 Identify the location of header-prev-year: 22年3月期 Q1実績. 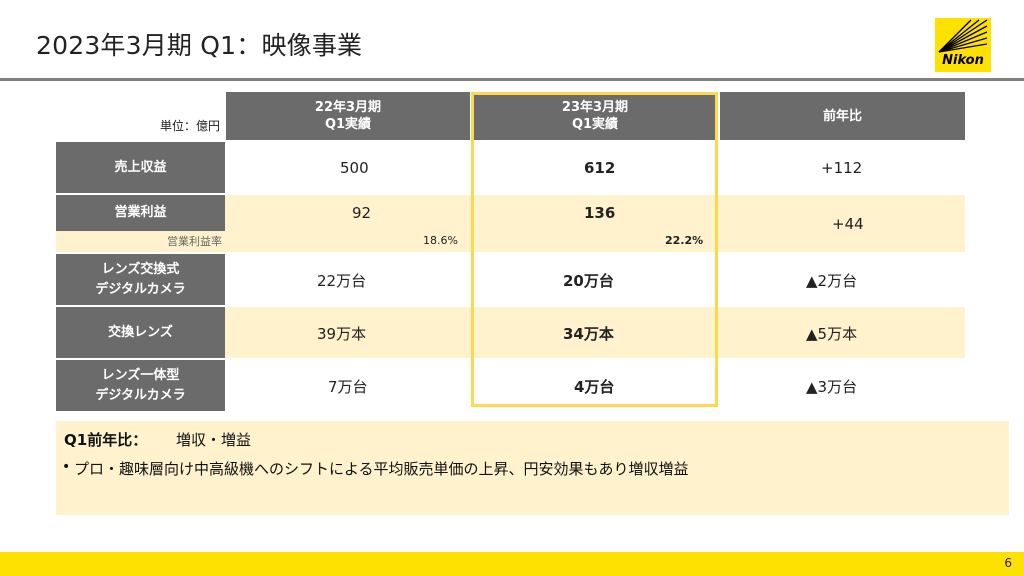
(348, 116).